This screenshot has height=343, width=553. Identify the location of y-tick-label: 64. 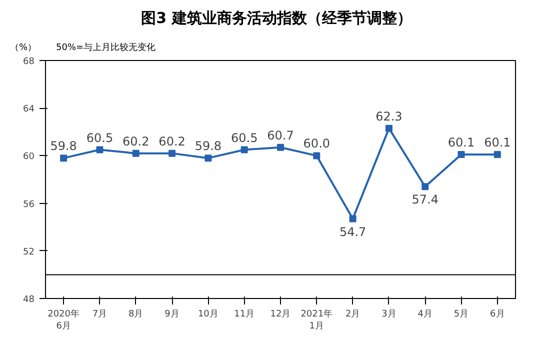
(29, 109).